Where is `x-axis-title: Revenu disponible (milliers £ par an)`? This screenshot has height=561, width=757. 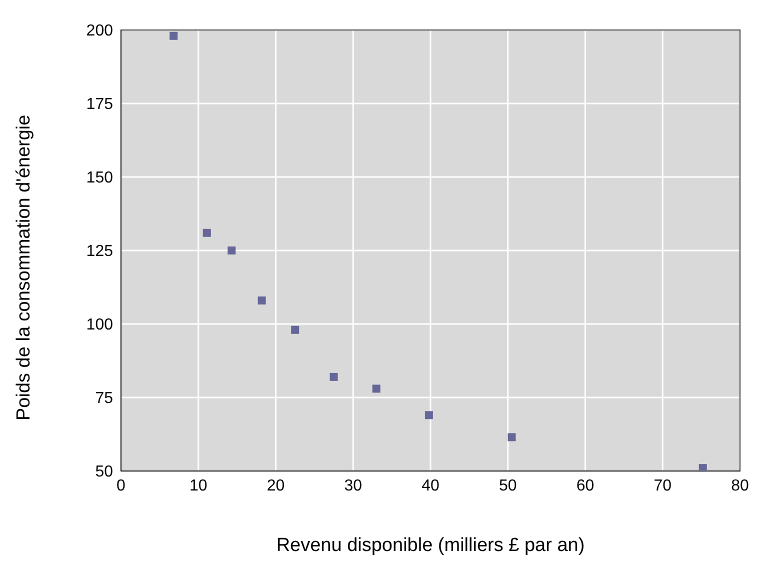
x-axis-title: Revenu disponible (milliers £ par an) is located at coordinates (430, 545).